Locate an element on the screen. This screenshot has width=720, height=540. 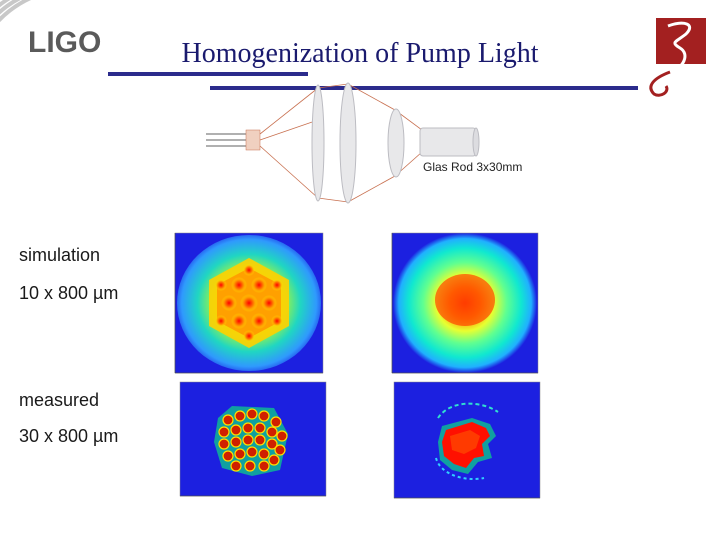
measured-plot-fiber-bundle is located at coordinates (253, 439).